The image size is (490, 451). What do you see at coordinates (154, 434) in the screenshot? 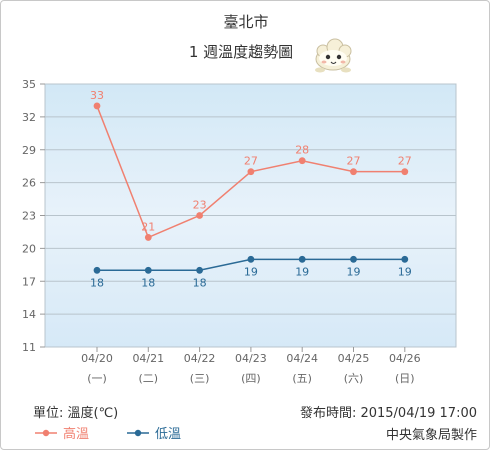
I see `legend-item-low: 低溫` at bounding box center [154, 434].